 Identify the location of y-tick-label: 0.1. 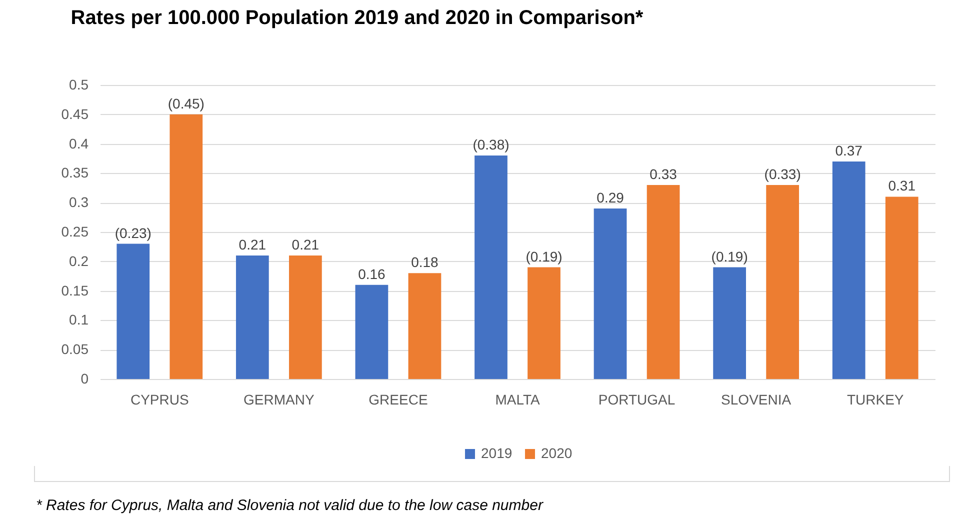
(79, 320).